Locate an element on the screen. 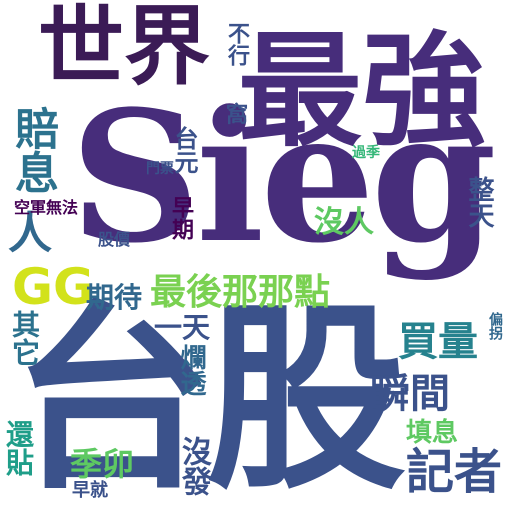 The height and width of the screenshot is (512, 512). word-peixi: 賠息 is located at coordinates (32, 150).